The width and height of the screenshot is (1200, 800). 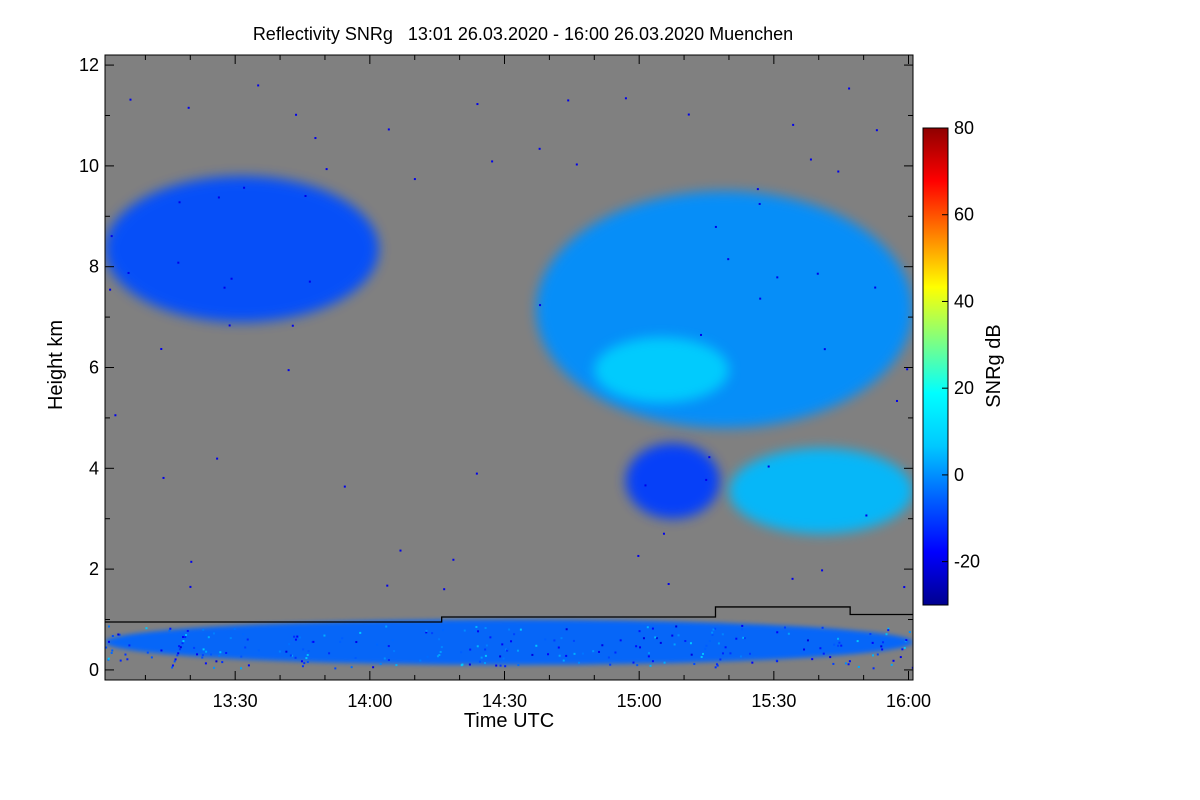 What do you see at coordinates (963, 362) in the screenshot?
I see `colorbar: -20 0 20 40 60 80 SNRg dB` at bounding box center [963, 362].